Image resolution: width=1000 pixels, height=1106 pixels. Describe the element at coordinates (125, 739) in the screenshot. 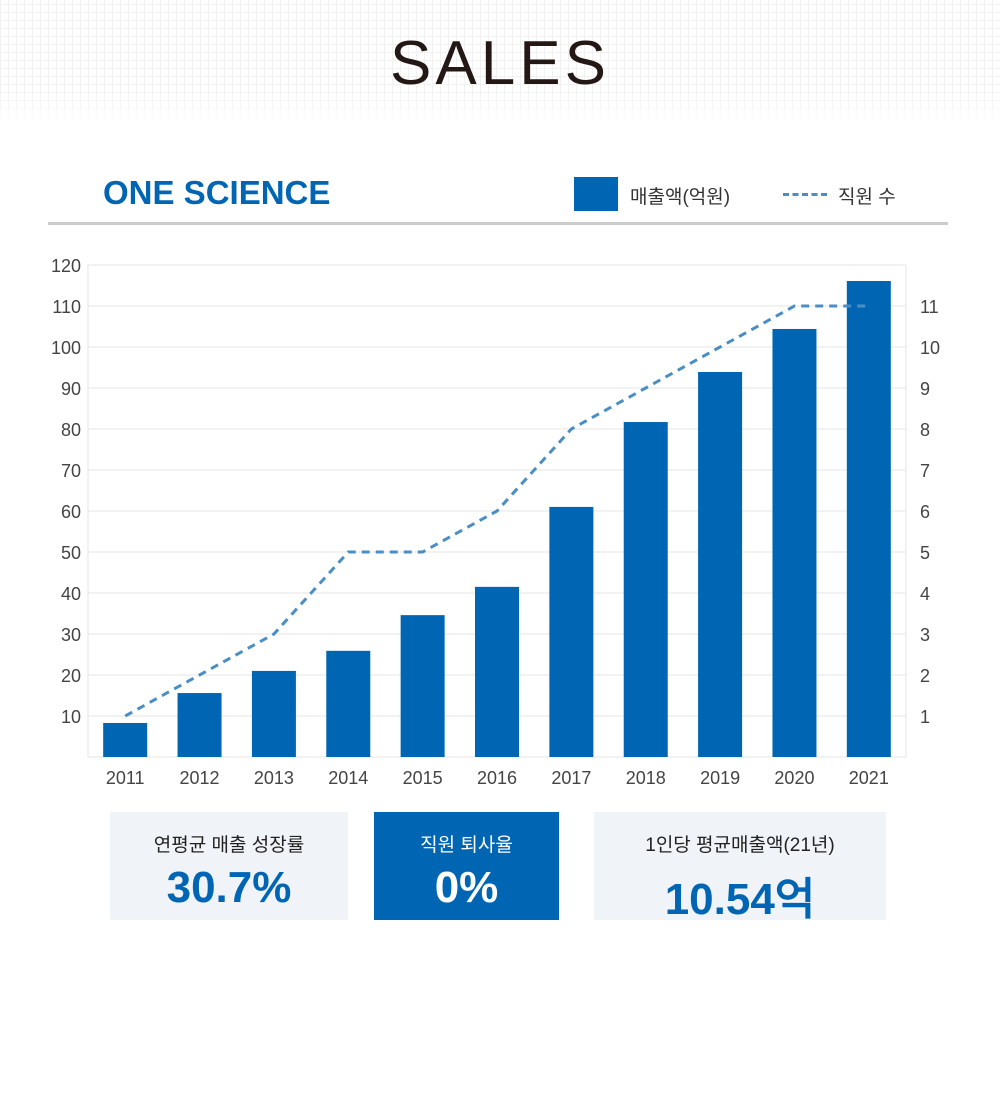

I see `bar-2011` at that location.